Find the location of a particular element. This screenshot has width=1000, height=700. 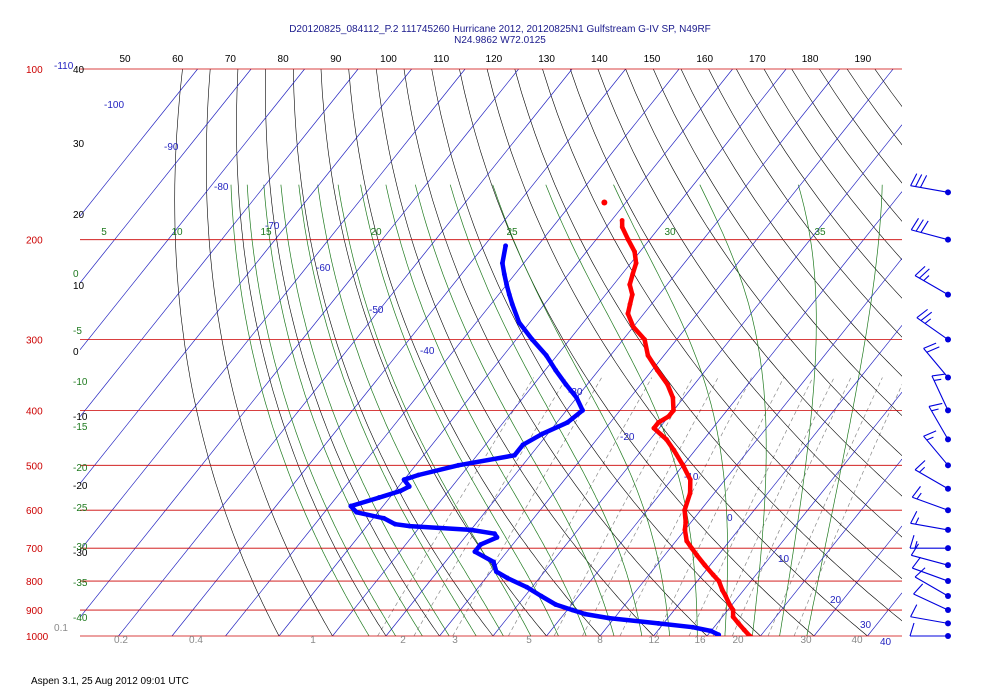

wind-barbs is located at coordinates (930, 406).